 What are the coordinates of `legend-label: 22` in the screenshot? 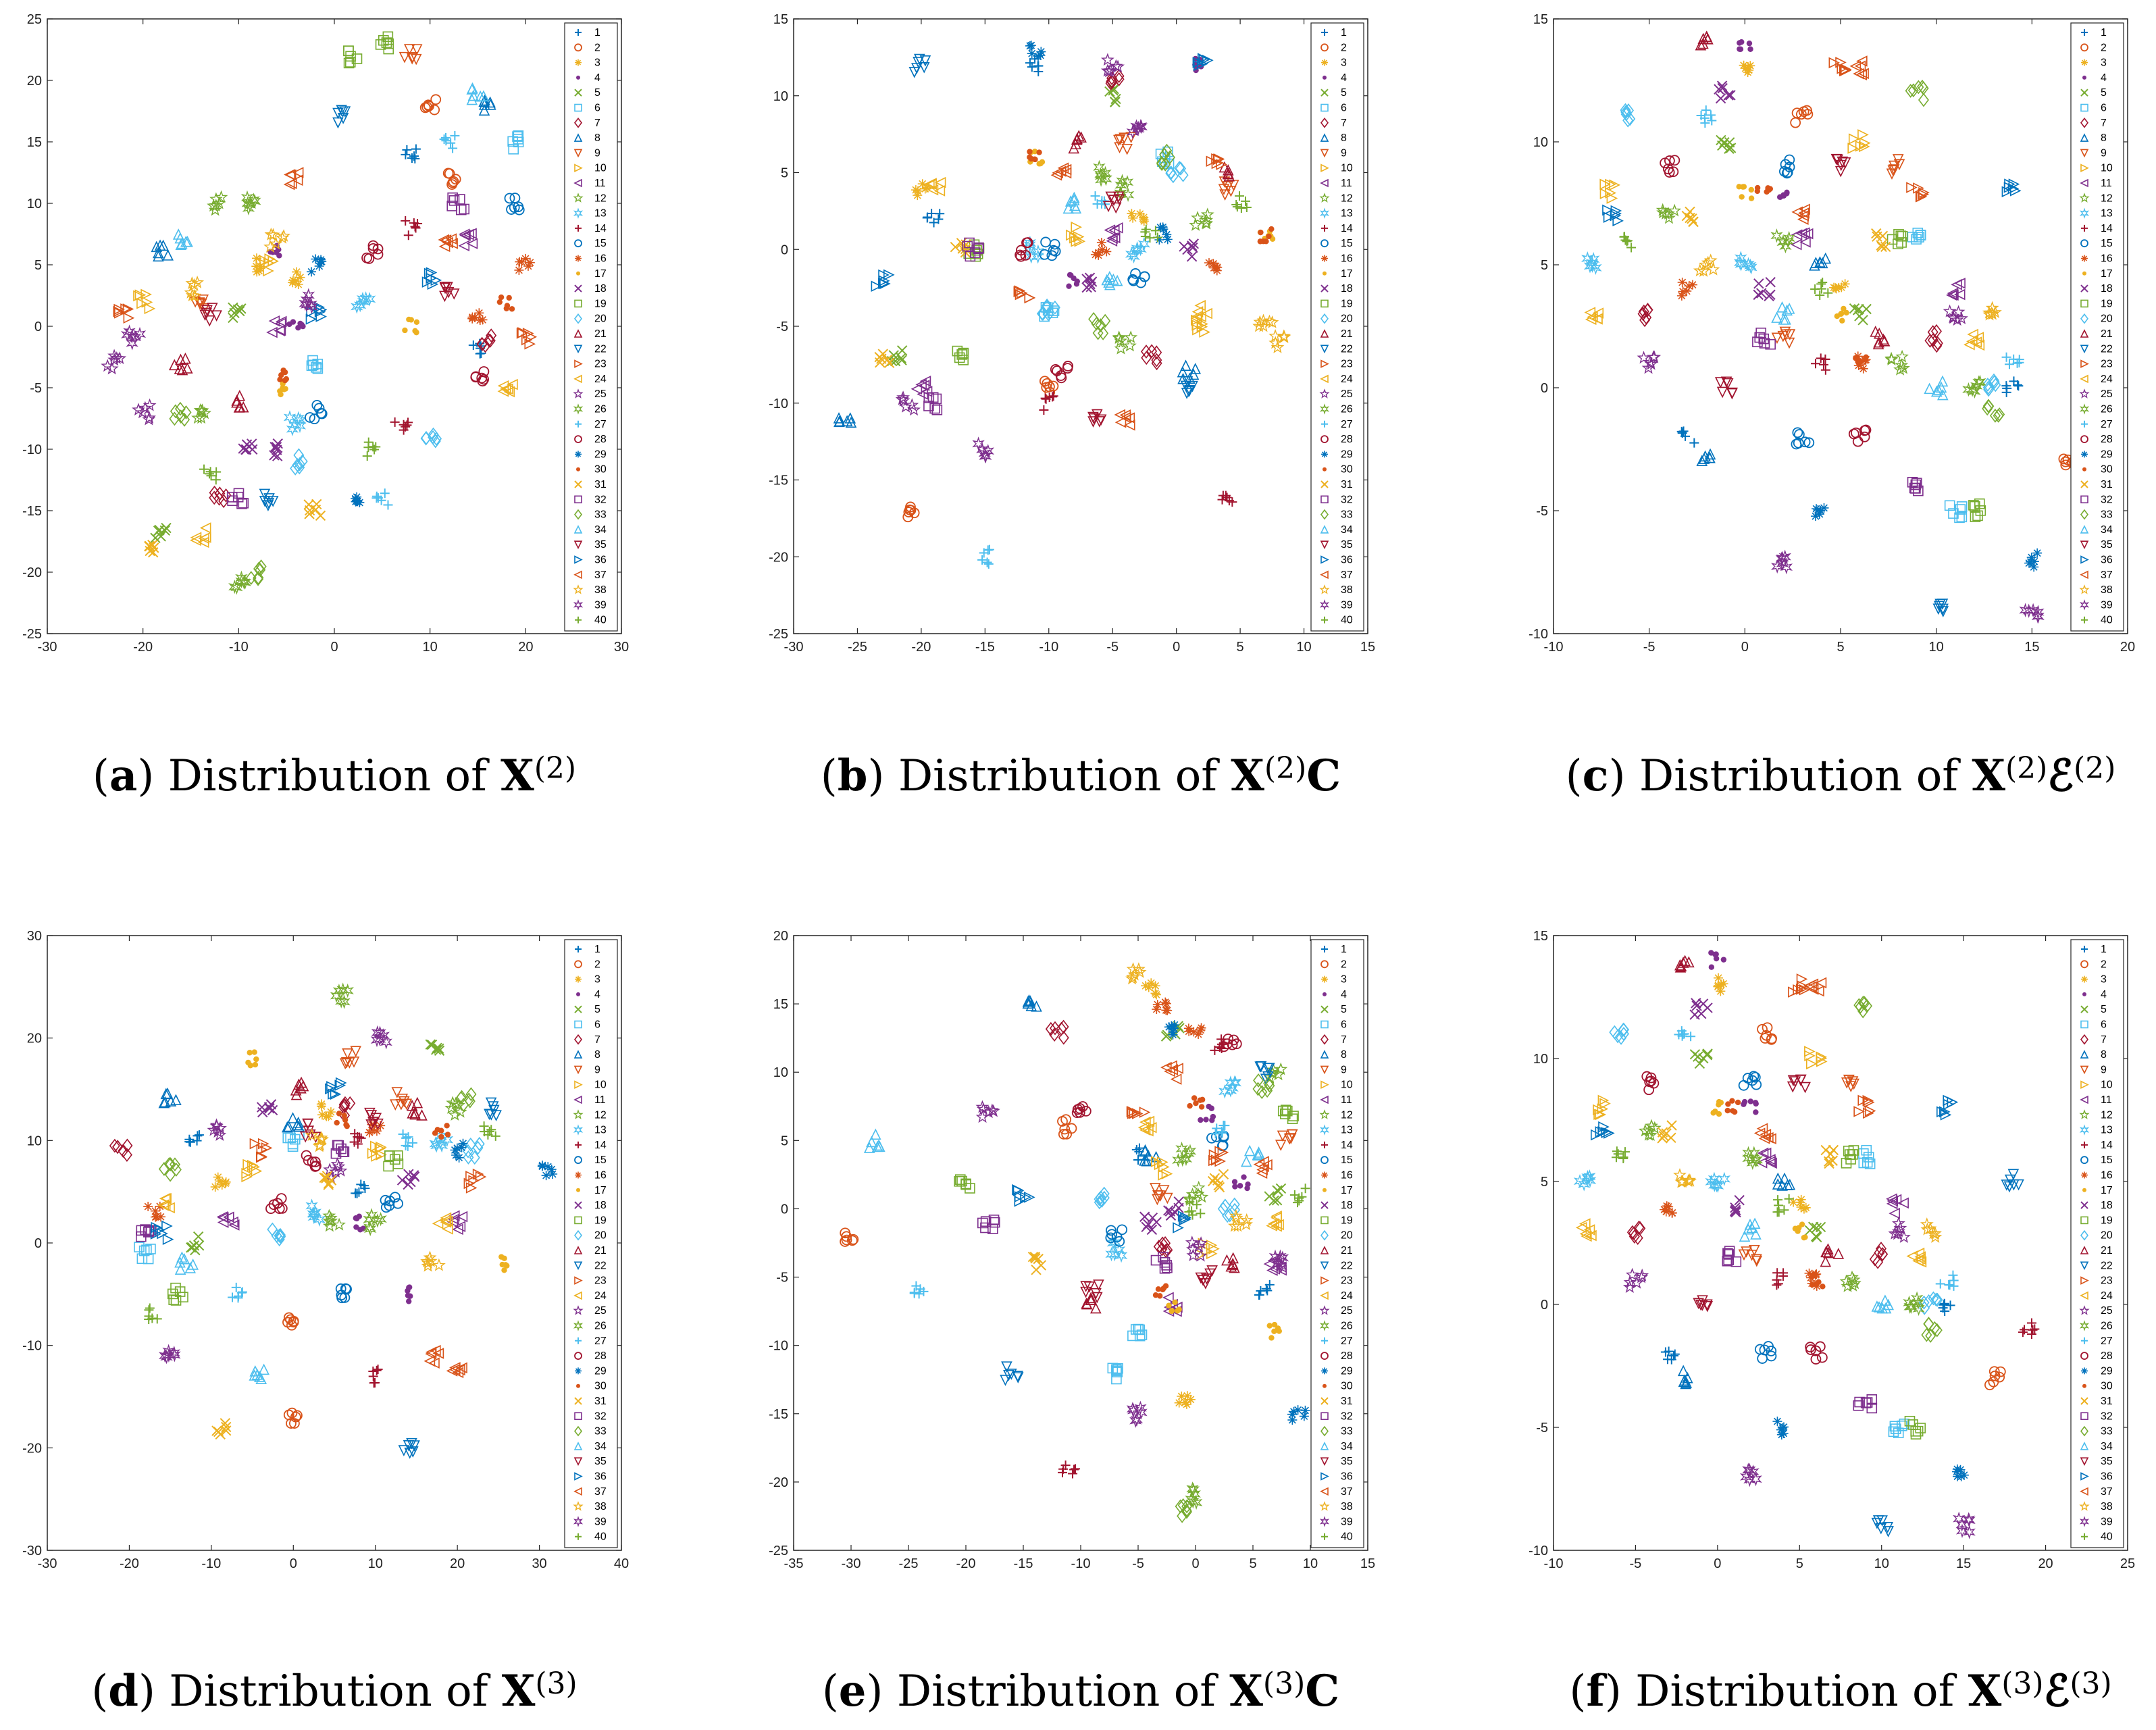 It's located at (1347, 349).